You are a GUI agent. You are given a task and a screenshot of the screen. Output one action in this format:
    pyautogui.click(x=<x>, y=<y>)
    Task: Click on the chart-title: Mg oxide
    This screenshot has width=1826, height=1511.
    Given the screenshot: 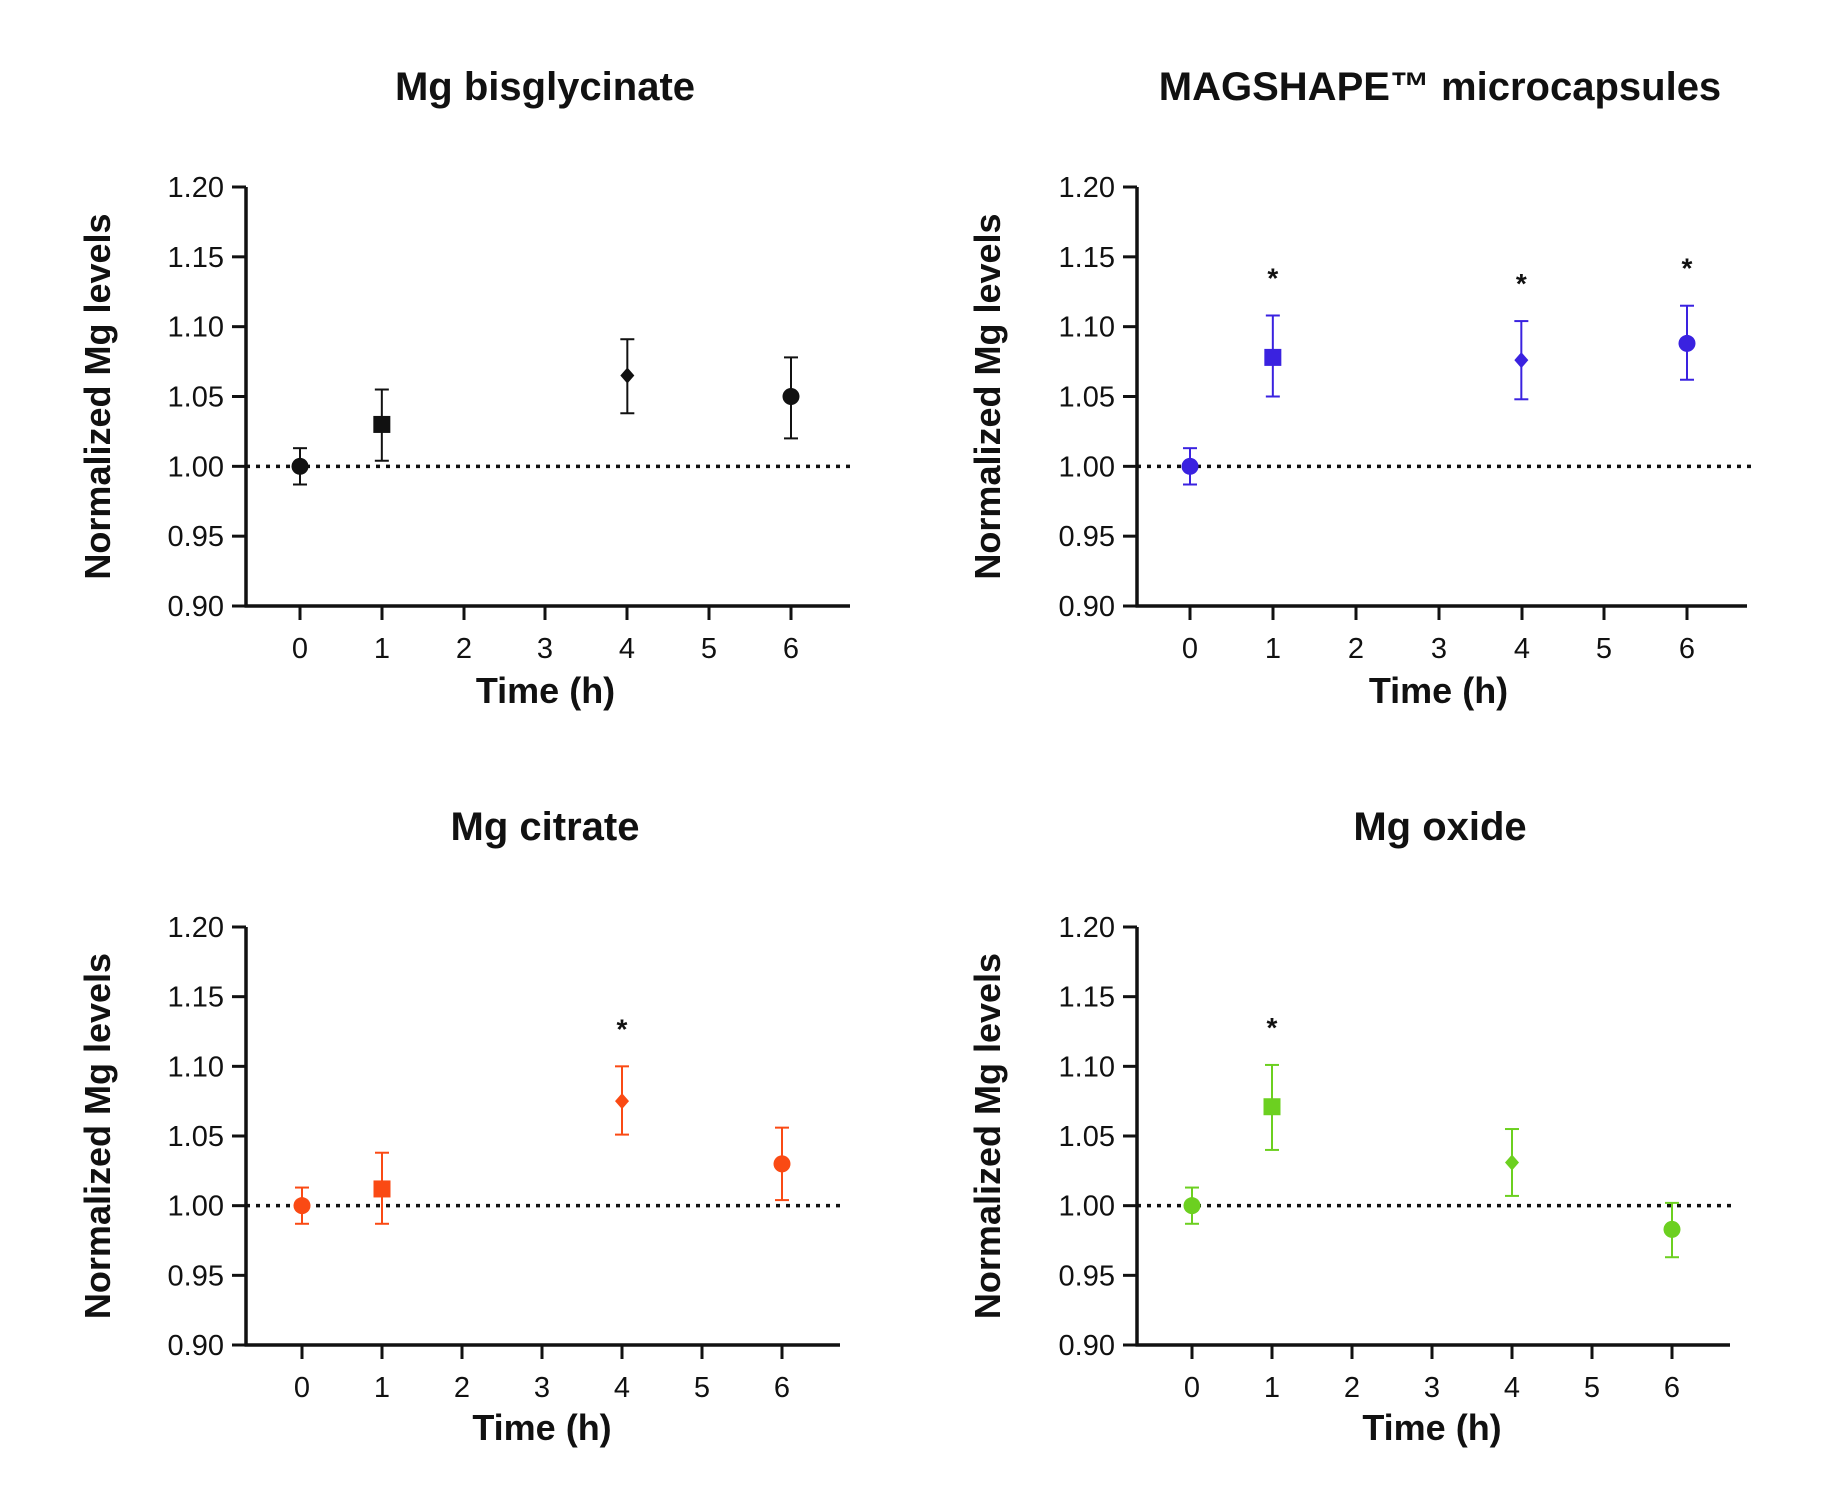 What is the action you would take?
    pyautogui.click(x=1439, y=827)
    